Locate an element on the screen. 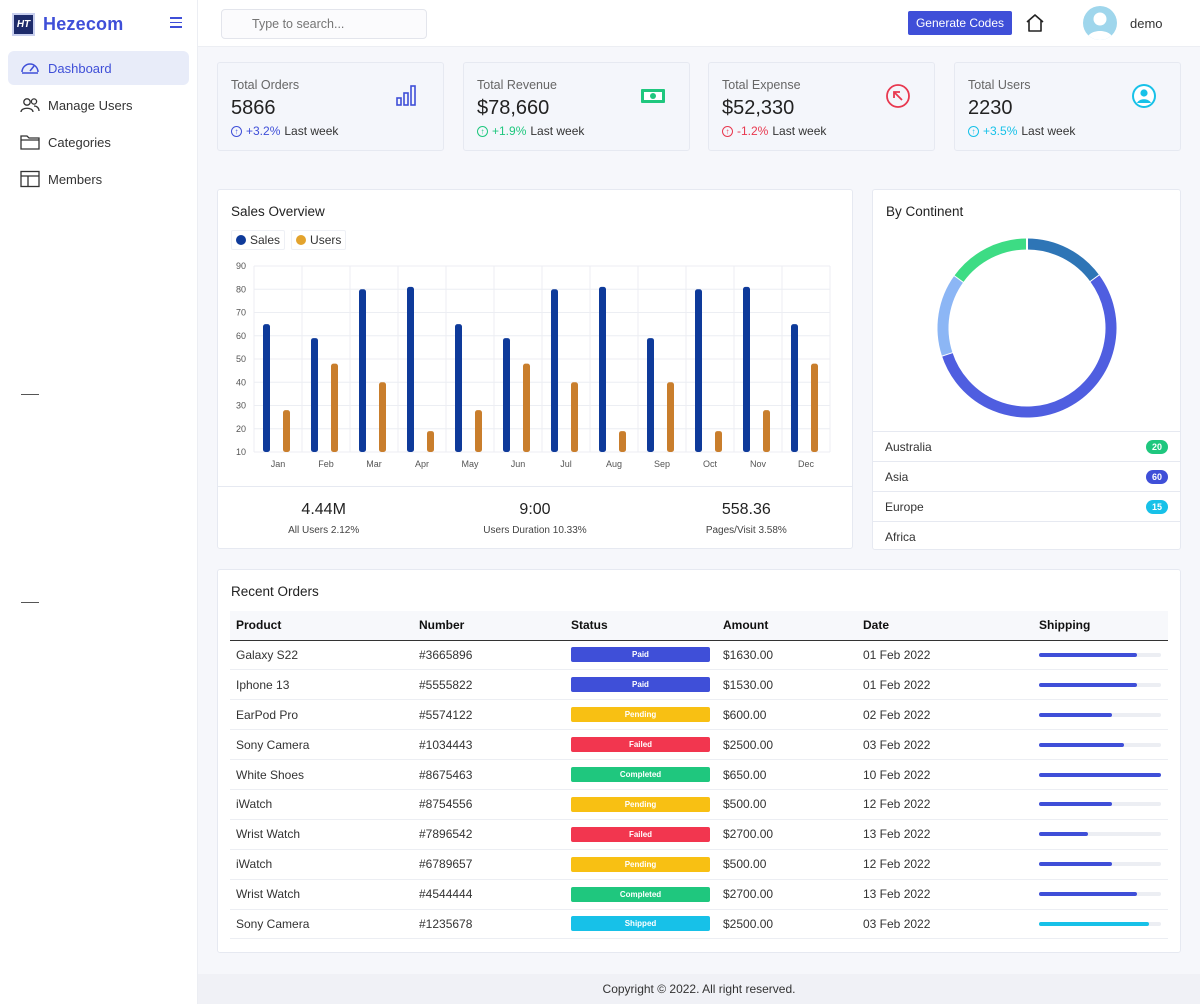 Image resolution: width=1200 pixels, height=1004 pixels. continent-row: Australia 20 is located at coordinates (1026, 446).